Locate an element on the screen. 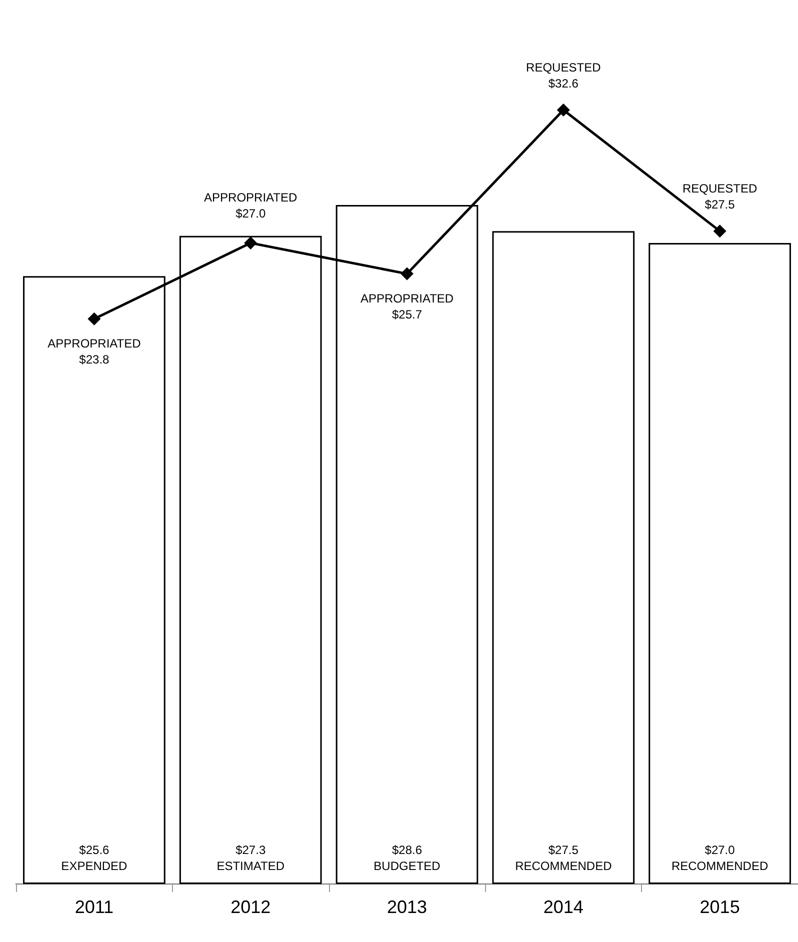  data-label: APPROPRIATED $27.0 is located at coordinates (251, 205).